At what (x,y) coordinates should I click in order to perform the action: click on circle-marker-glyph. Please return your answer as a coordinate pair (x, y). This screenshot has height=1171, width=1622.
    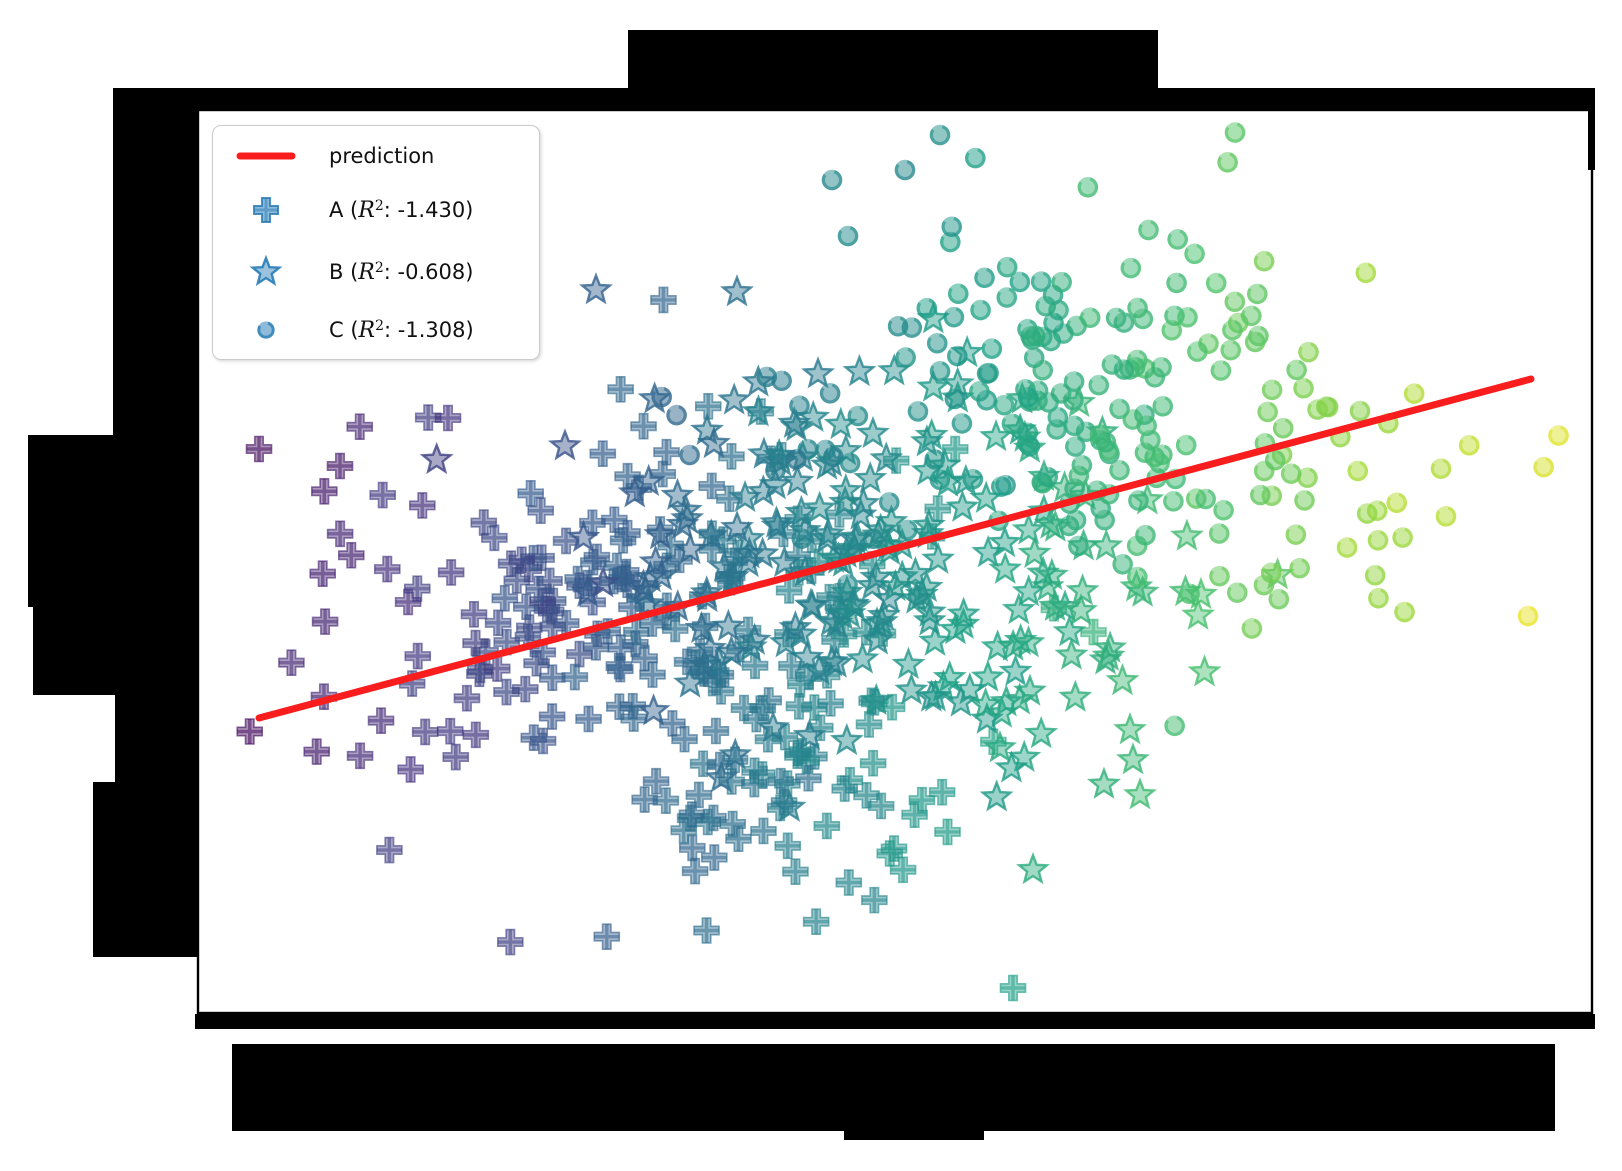
    Looking at the image, I should click on (266, 330).